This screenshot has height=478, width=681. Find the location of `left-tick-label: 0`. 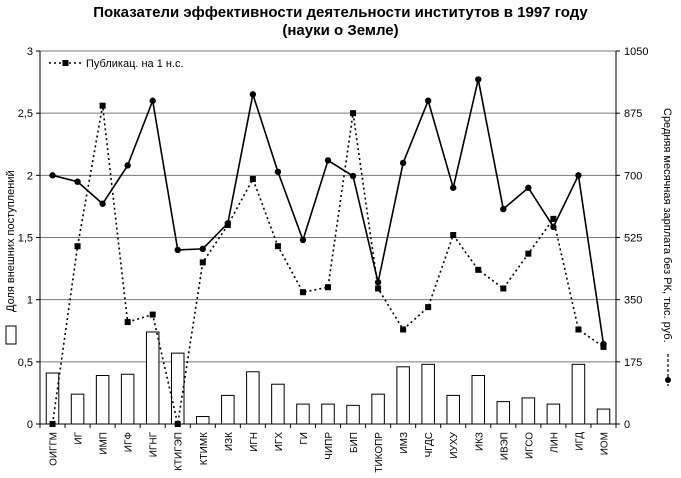

left-tick-label: 0 is located at coordinates (30, 425).